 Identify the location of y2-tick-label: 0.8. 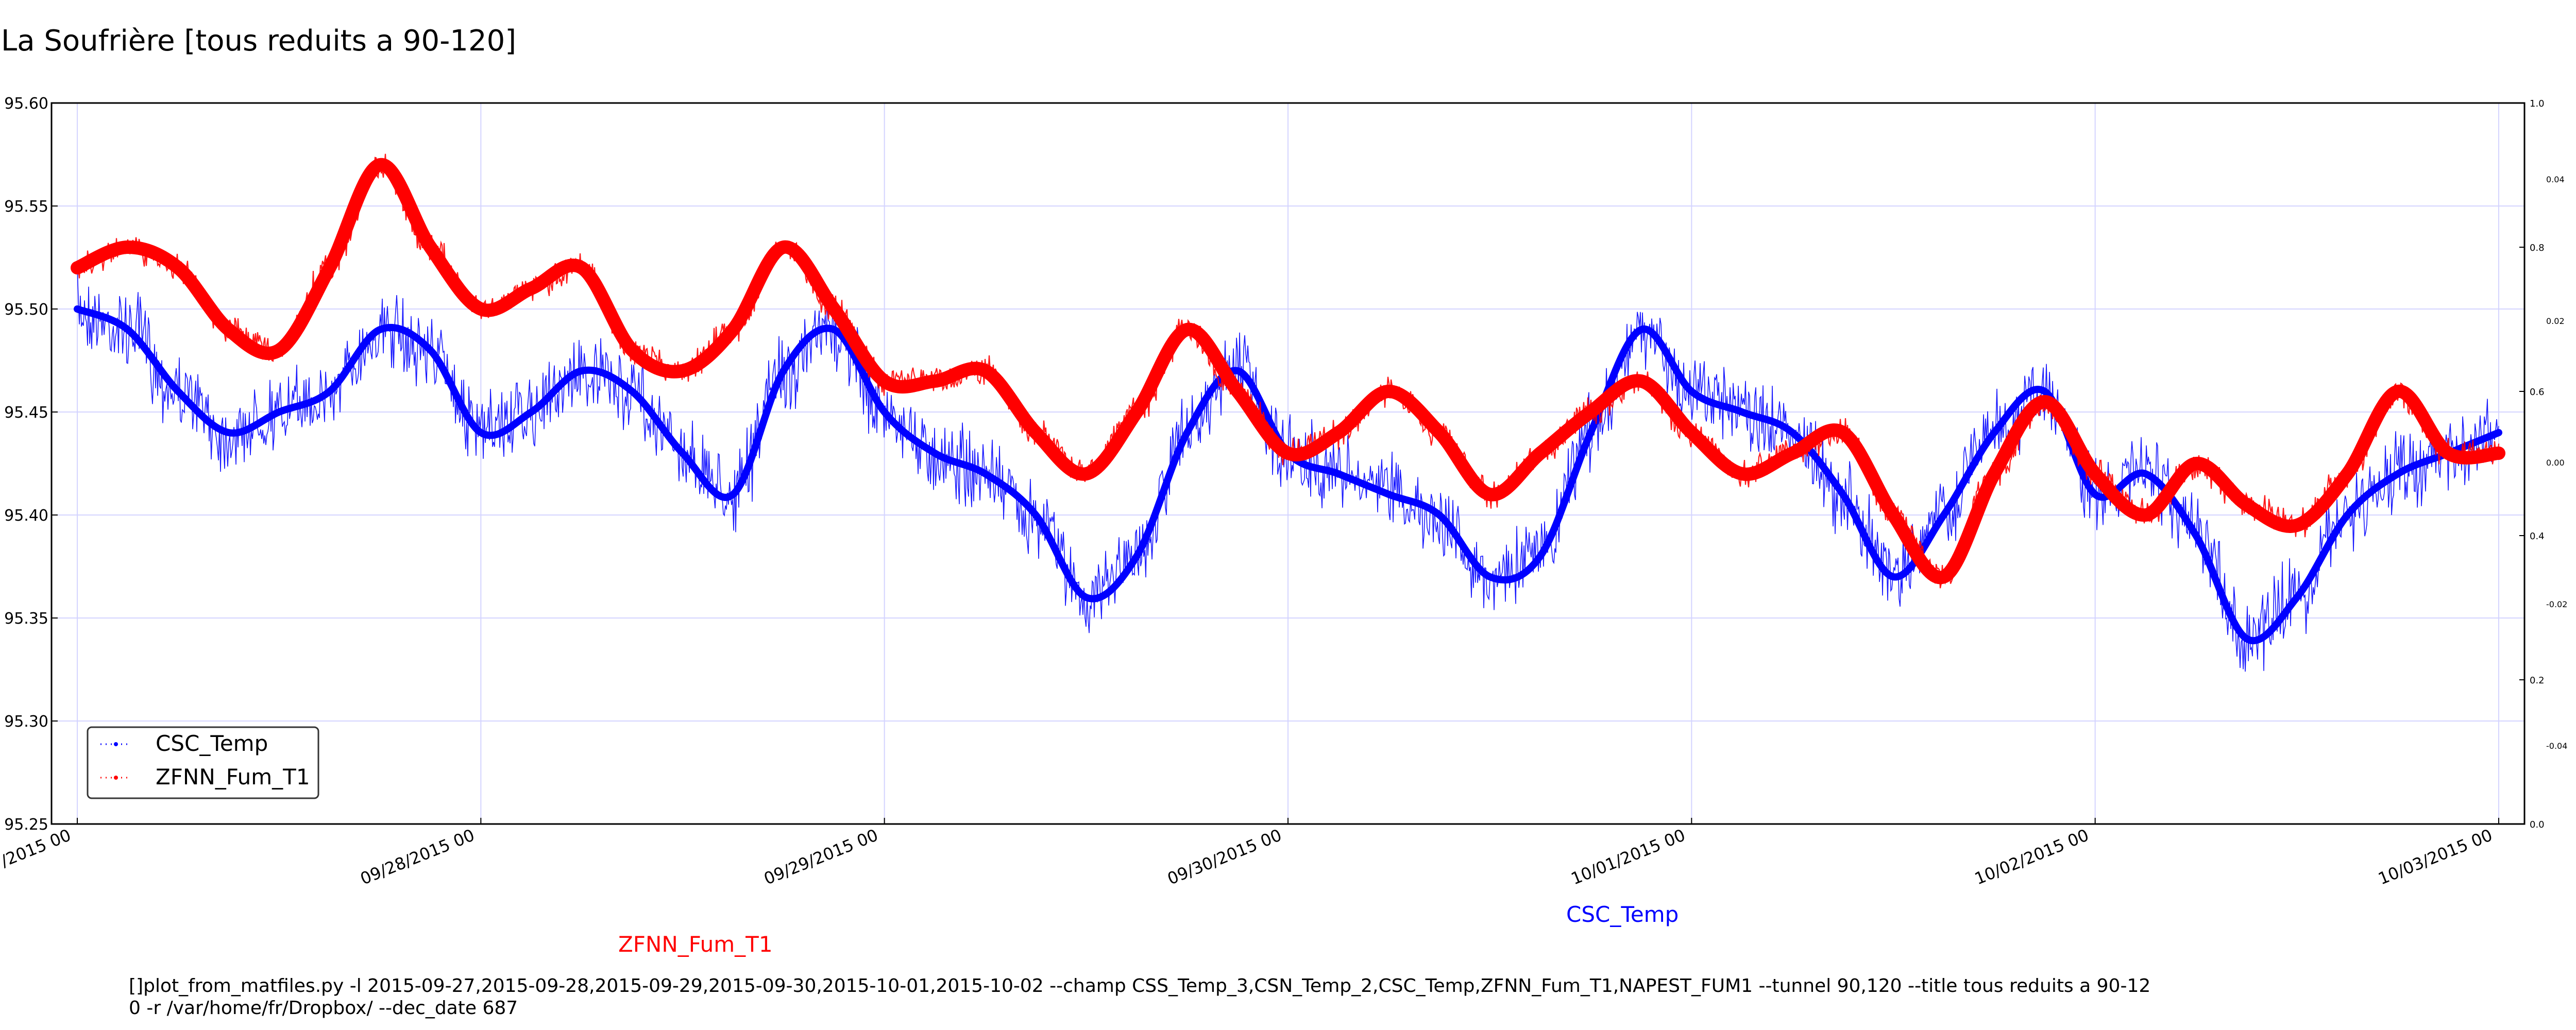
(2537, 248).